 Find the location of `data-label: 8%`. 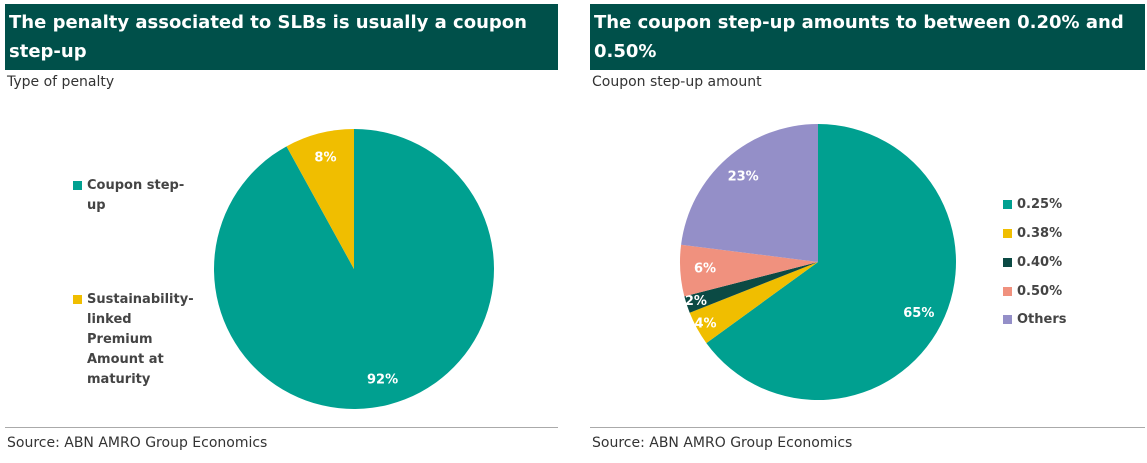

data-label: 8% is located at coordinates (325, 157).